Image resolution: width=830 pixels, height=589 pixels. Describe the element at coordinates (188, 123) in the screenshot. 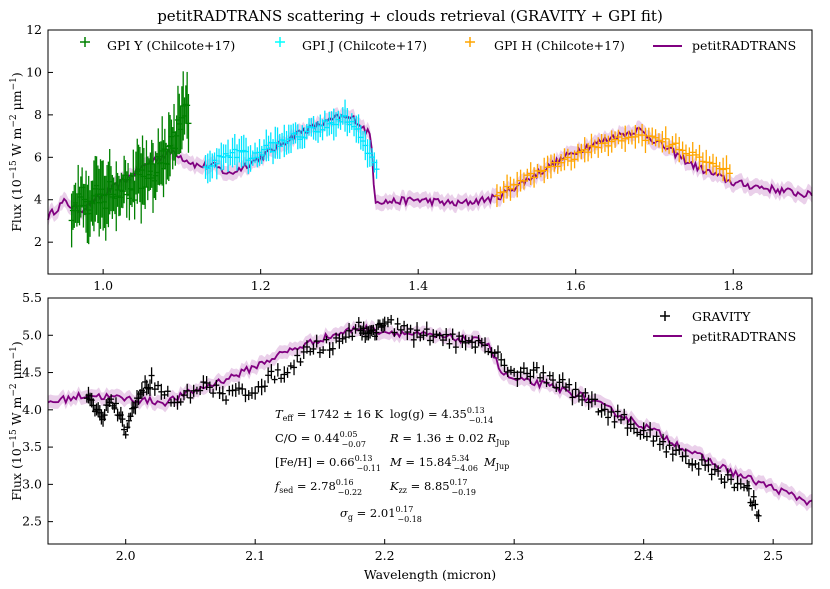

I see `gpi-y-point` at that location.